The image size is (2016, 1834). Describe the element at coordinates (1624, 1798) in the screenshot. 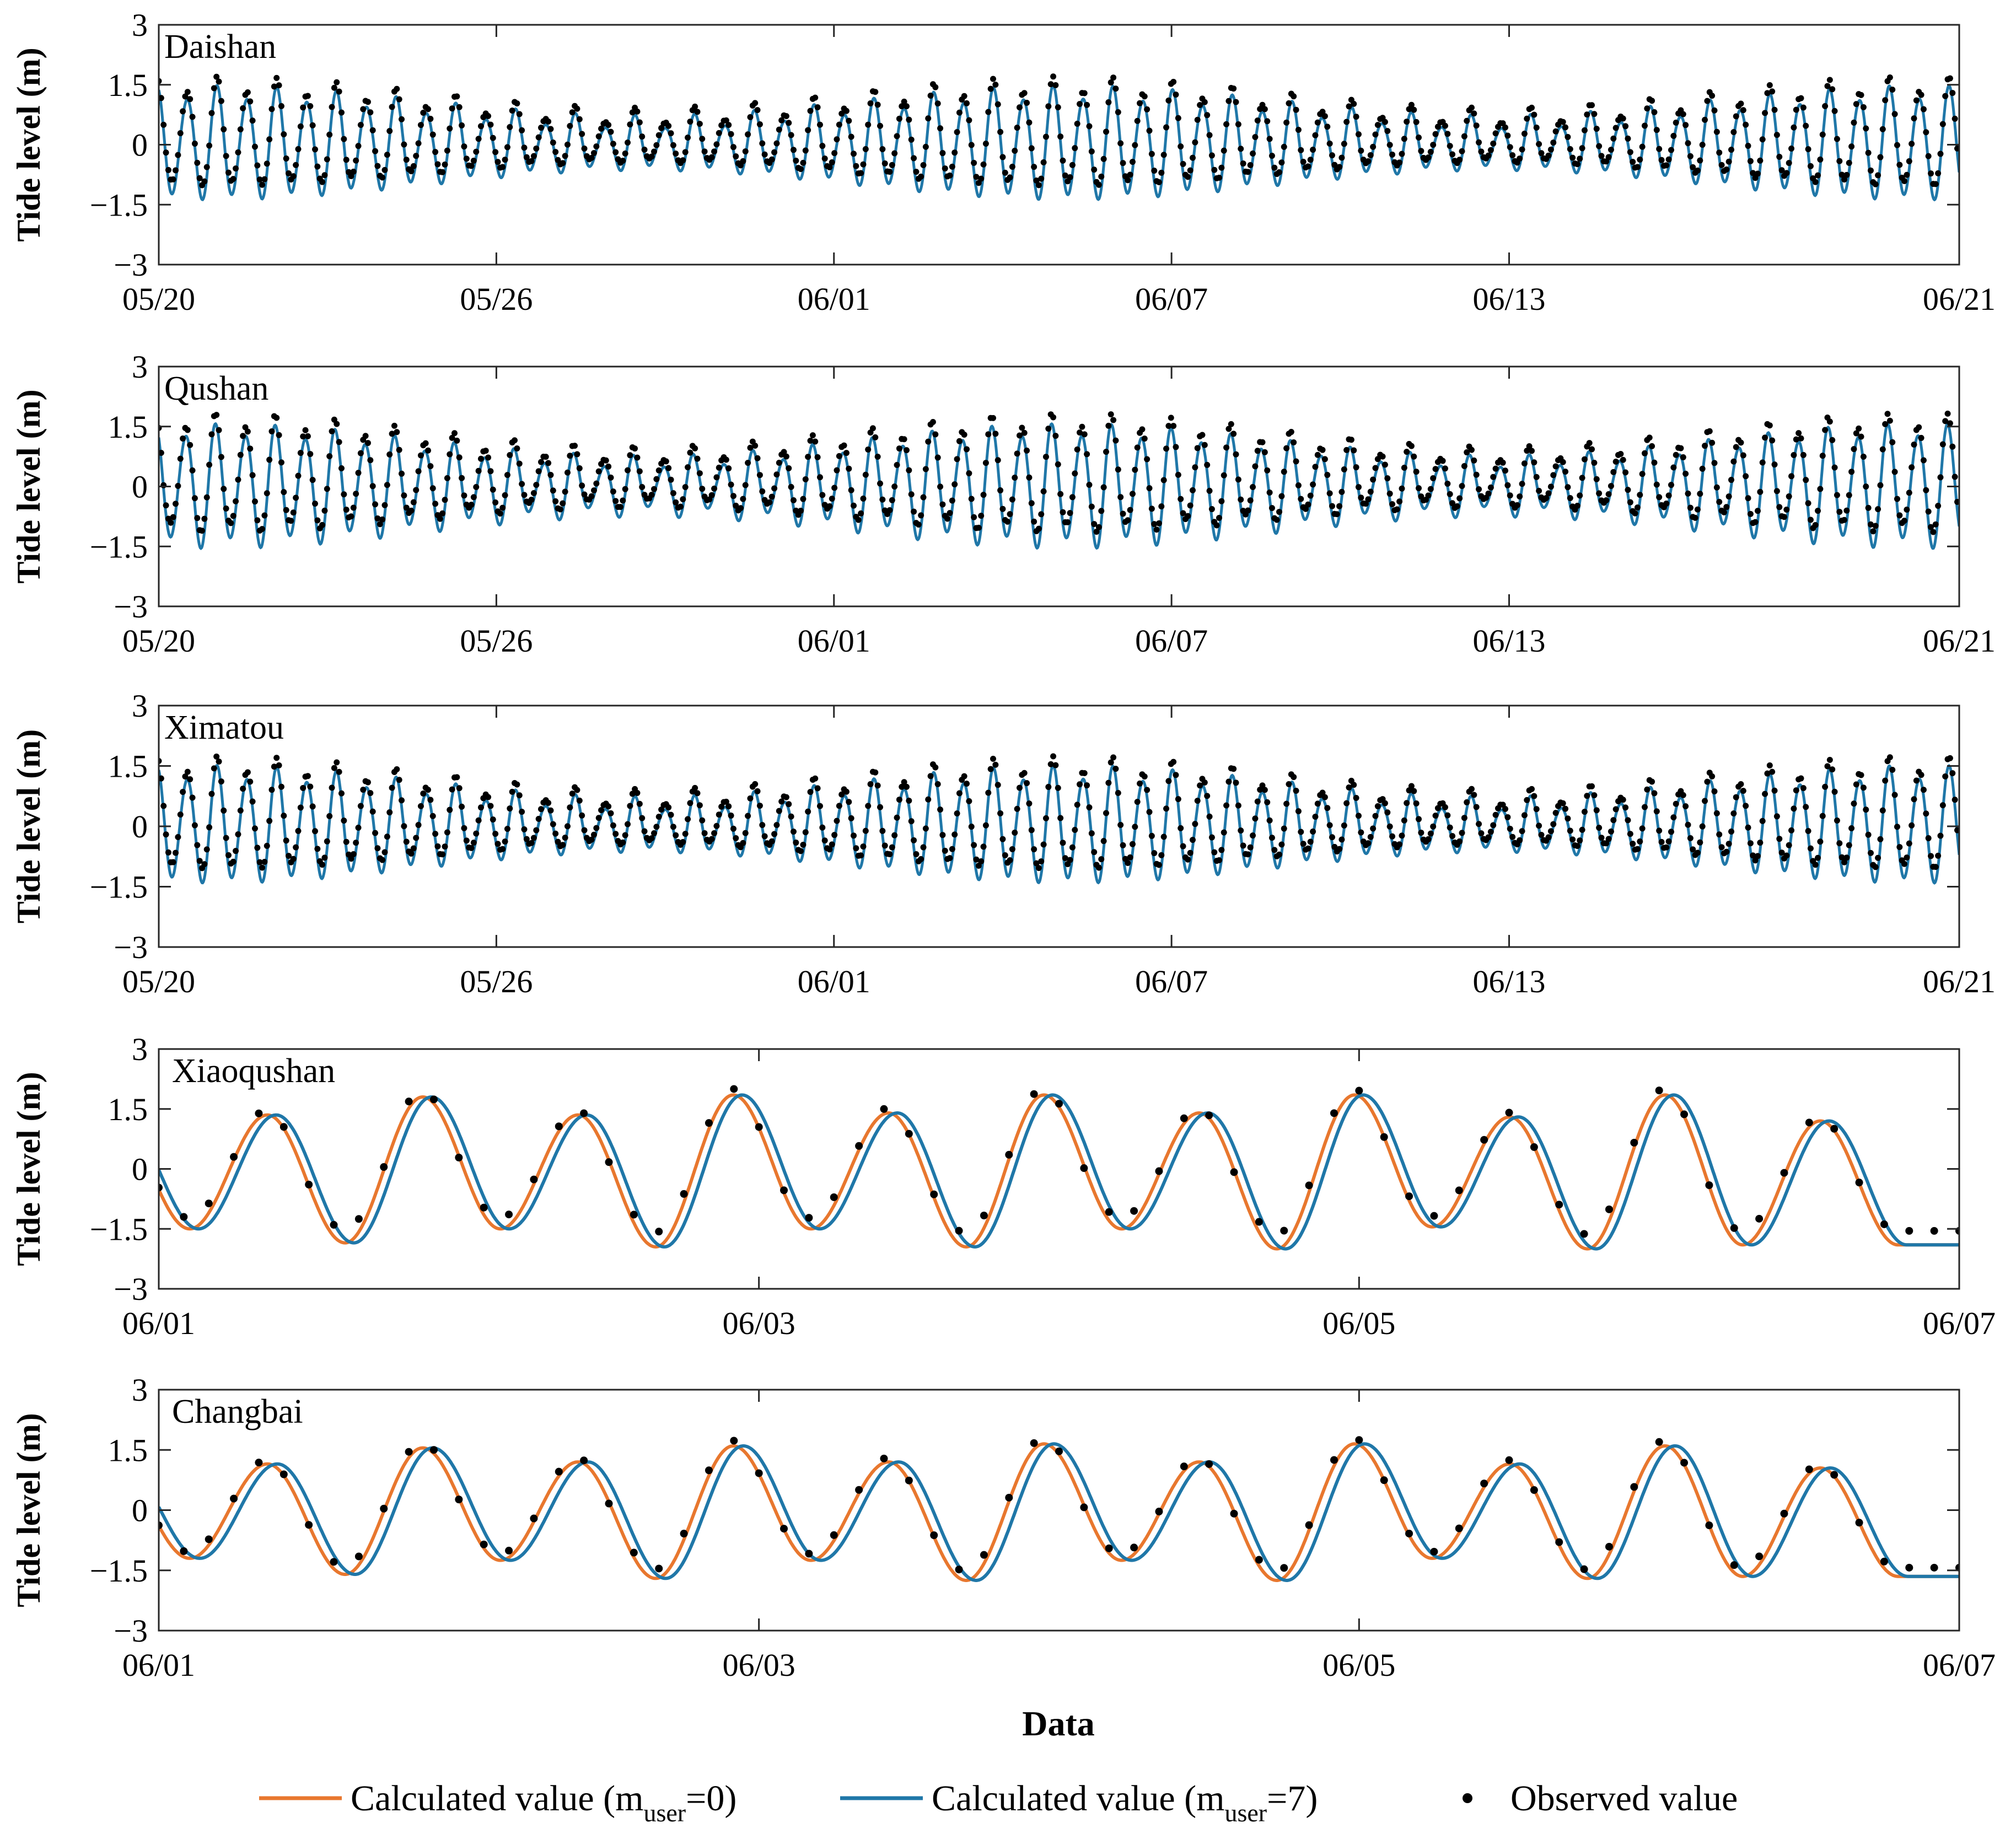

I see `svg-text: Observed value` at that location.